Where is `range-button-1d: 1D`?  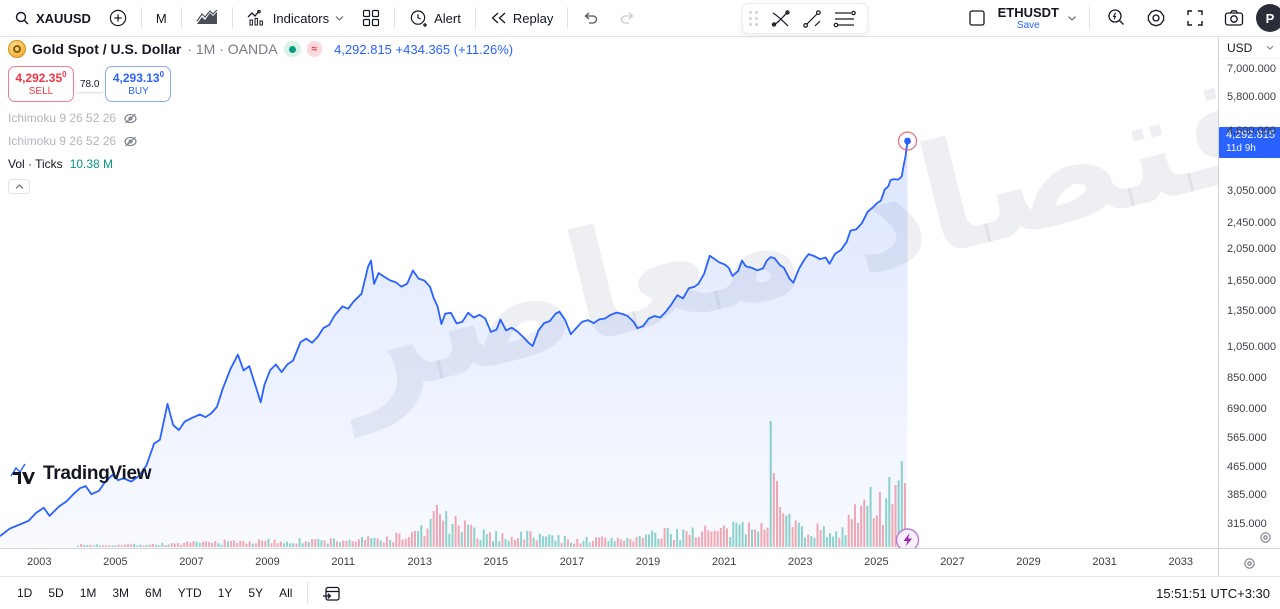 range-button-1d: 1D is located at coordinates (25, 593).